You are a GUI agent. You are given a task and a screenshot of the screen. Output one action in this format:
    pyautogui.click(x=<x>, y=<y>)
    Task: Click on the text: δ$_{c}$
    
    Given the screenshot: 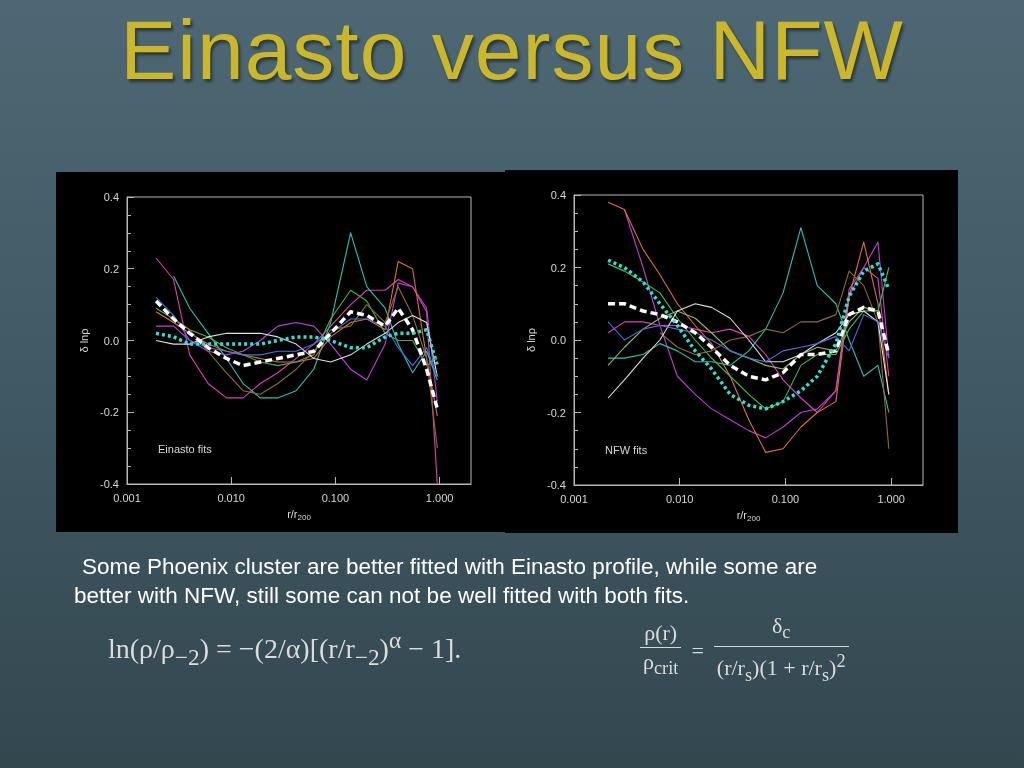 What is the action you would take?
    pyautogui.click(x=781, y=629)
    